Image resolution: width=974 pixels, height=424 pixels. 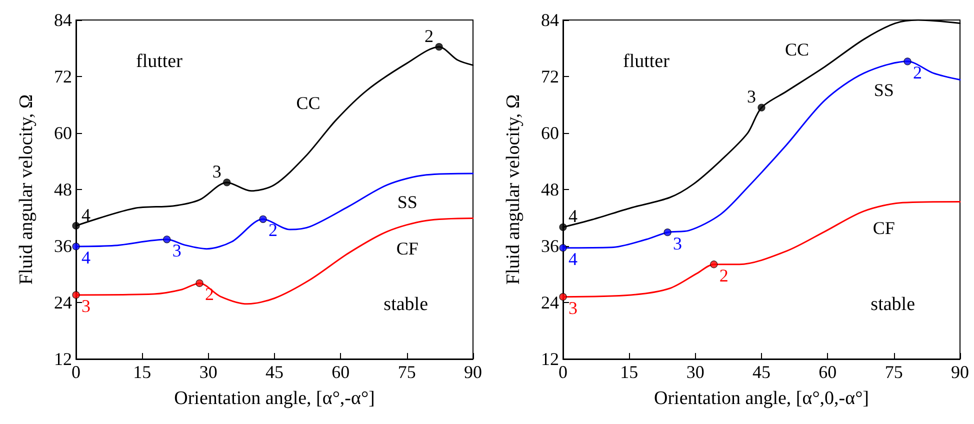 What do you see at coordinates (274, 398) in the screenshot?
I see `x-axis-title: Orientation angle, [α°,-α°]` at bounding box center [274, 398].